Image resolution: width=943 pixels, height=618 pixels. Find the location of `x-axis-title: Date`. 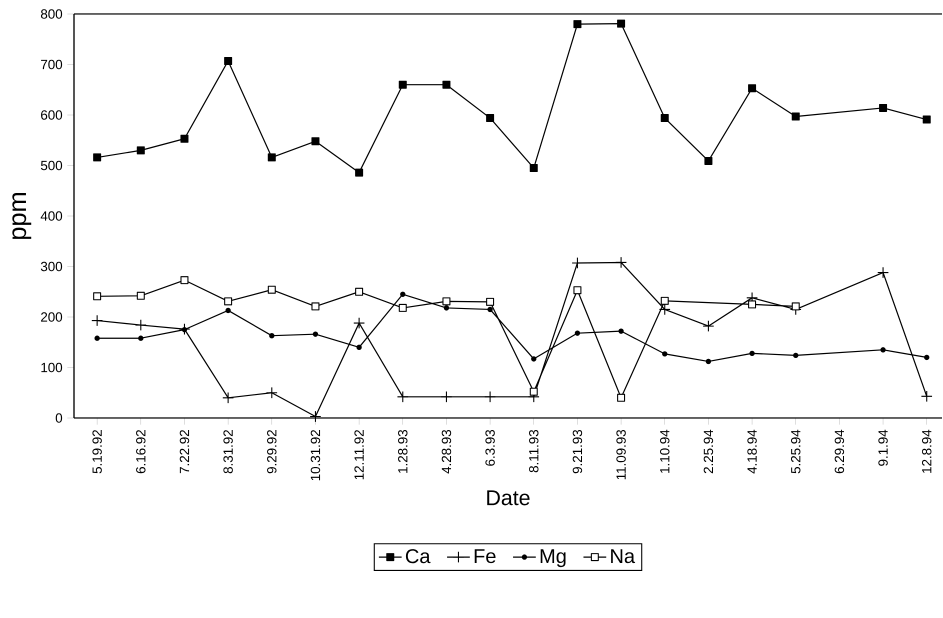

x-axis-title: Date is located at coordinates (508, 498).